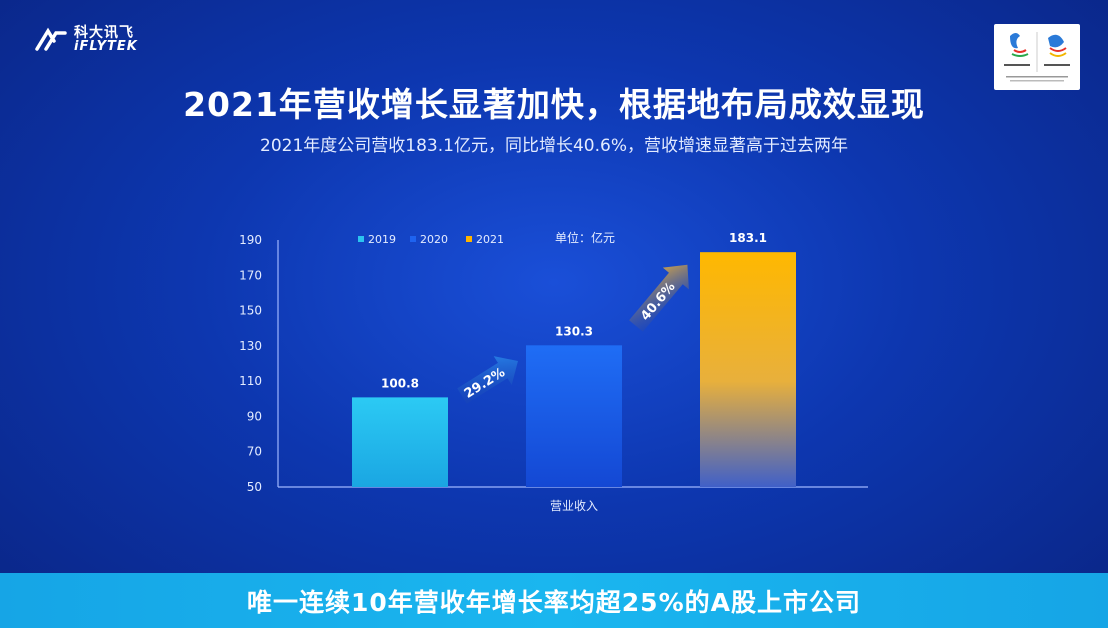 The height and width of the screenshot is (628, 1108). I want to click on iflytek-logo: 科大讯飞 iFLYTEK, so click(86, 39).